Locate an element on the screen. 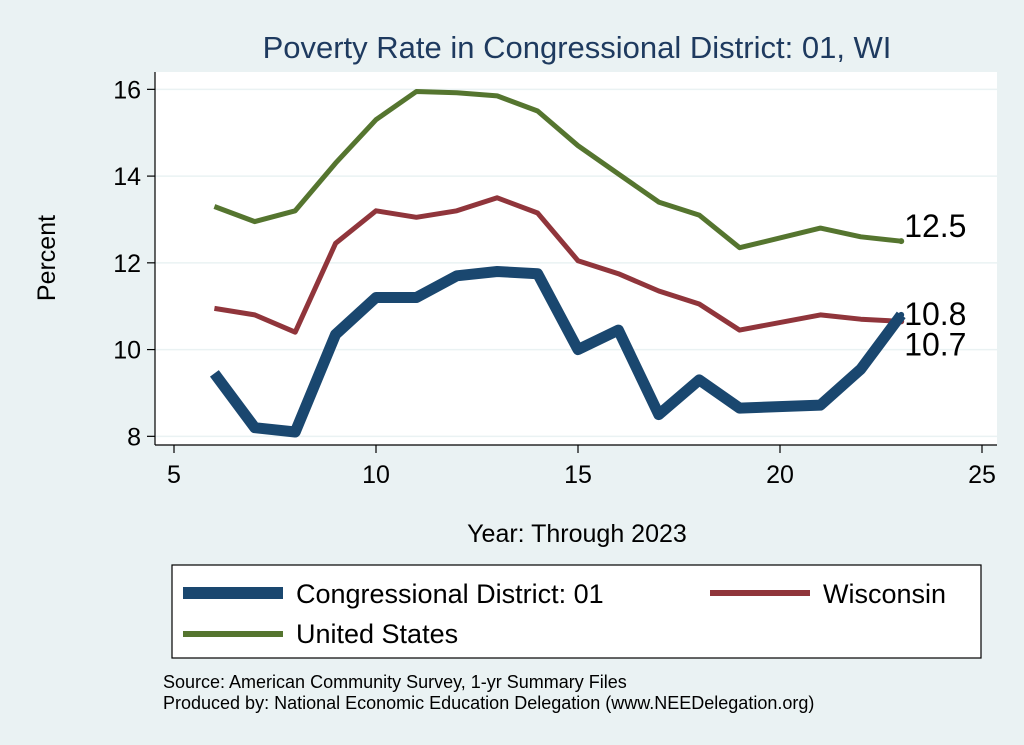 The height and width of the screenshot is (745, 1024). y-axis: 8 10 12 14 16 is located at coordinates (134, 261).